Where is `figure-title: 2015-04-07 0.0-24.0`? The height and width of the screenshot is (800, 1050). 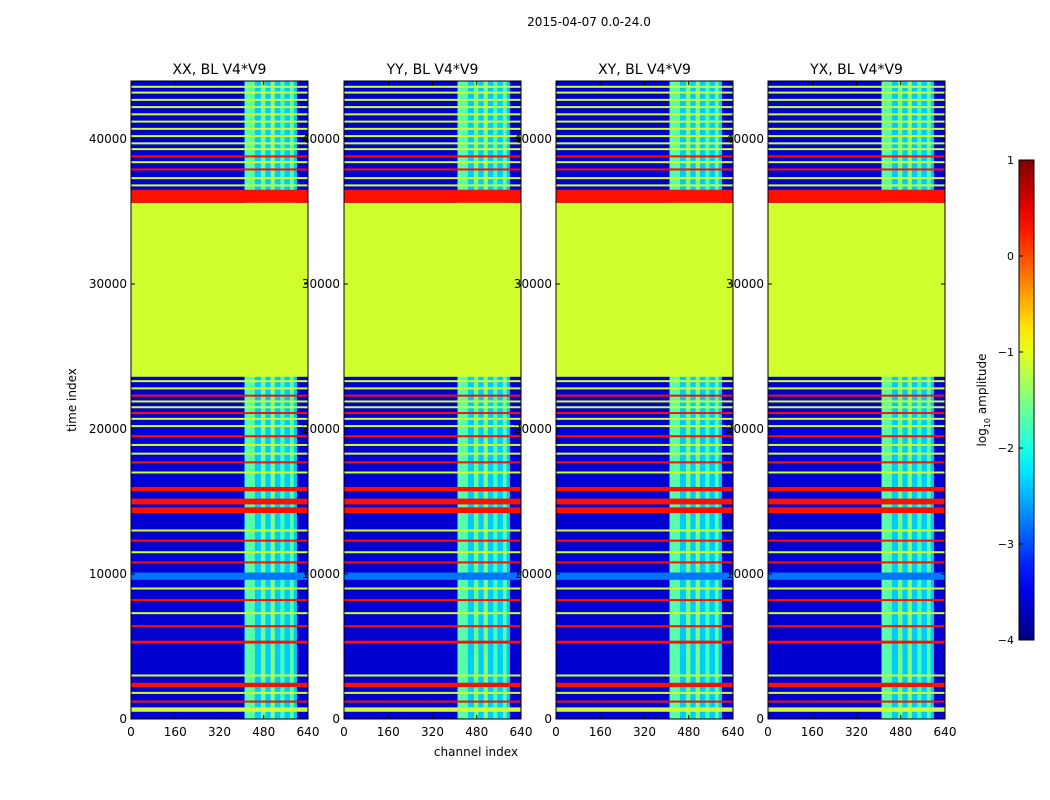
figure-title: 2015-04-07 0.0-24.0 is located at coordinates (589, 22).